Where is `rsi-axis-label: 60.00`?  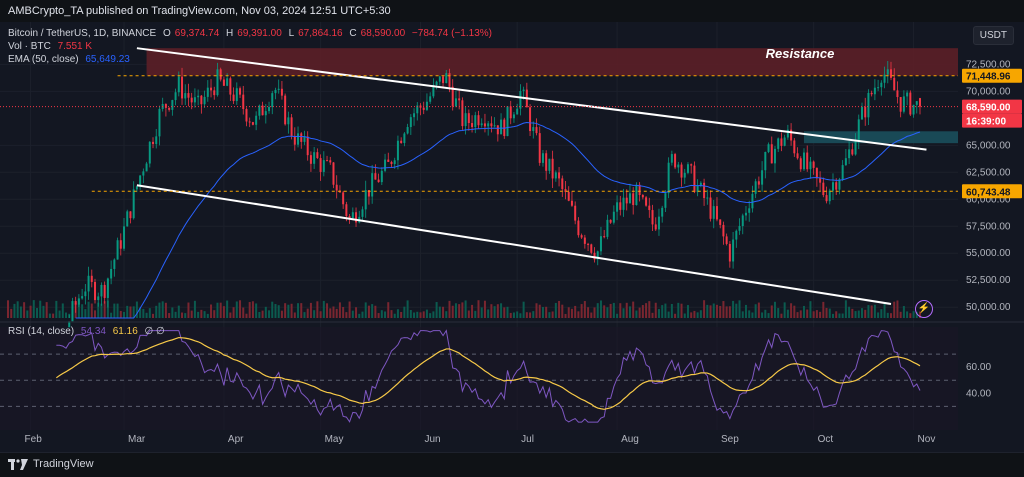 rsi-axis-label: 60.00 is located at coordinates (978, 367).